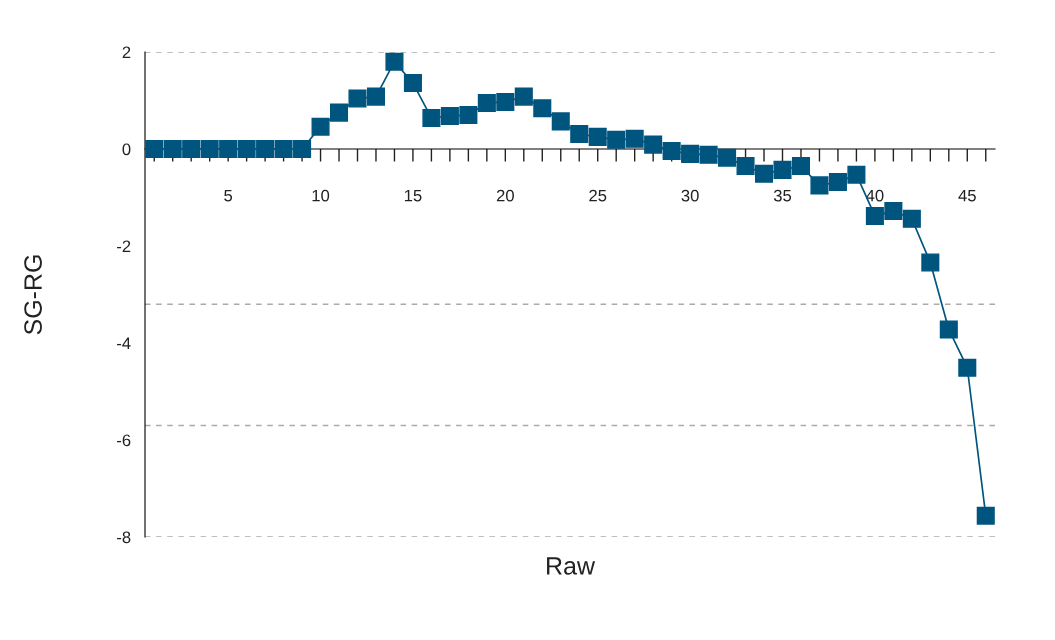  Describe the element at coordinates (690, 195) in the screenshot. I see `x-tick-label: 30` at that location.